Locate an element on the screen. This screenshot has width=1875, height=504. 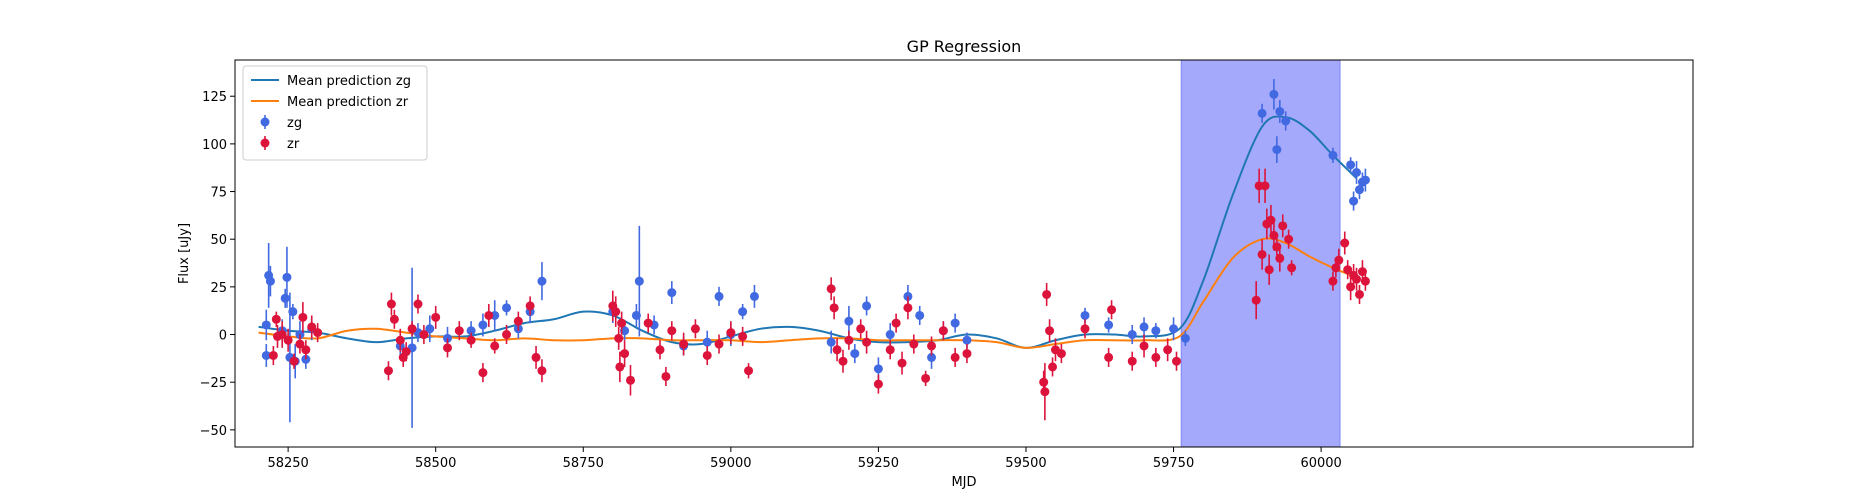
x-tick-label: 58750 is located at coordinates (583, 463).